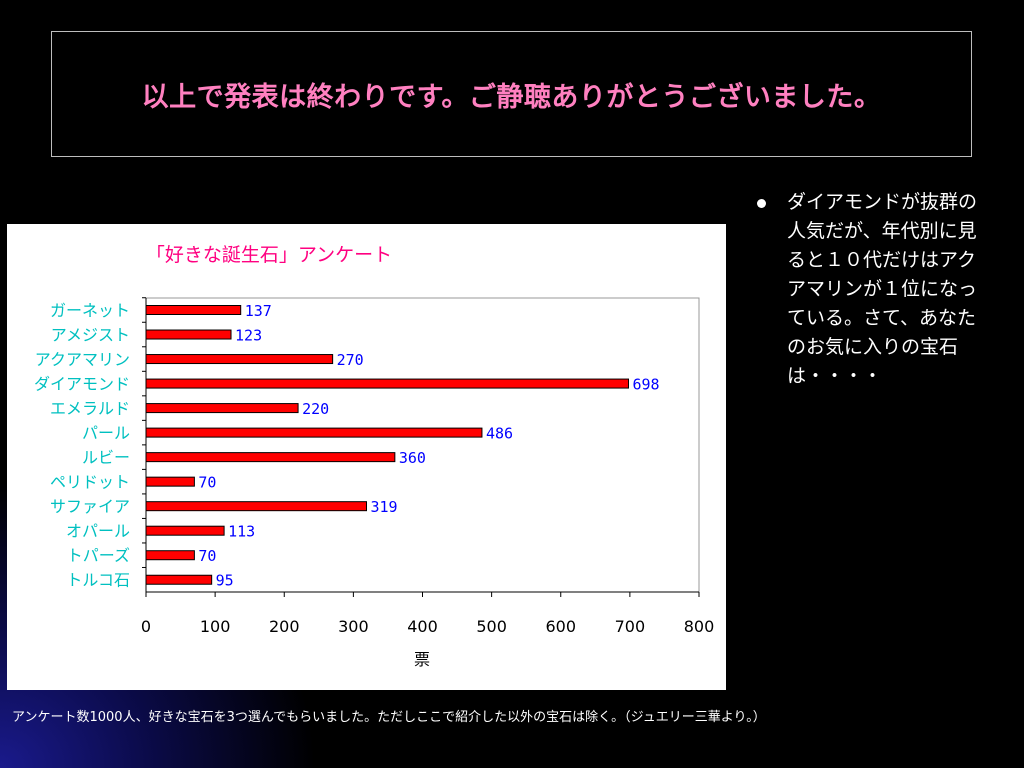 This screenshot has height=768, width=1024. What do you see at coordinates (90, 482) in the screenshot?
I see `category-label: ペリドット` at bounding box center [90, 482].